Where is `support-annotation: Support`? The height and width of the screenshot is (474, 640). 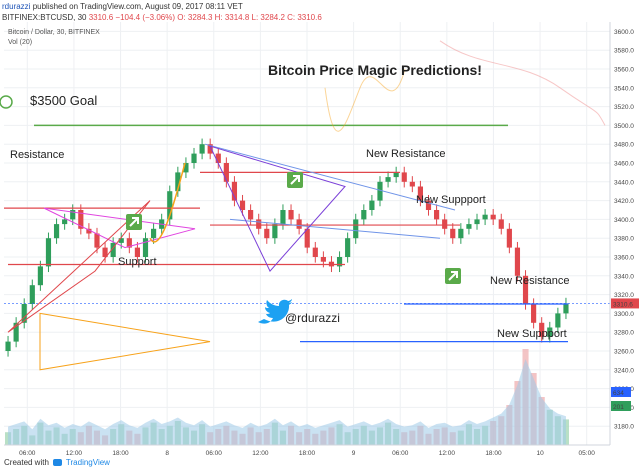
support-annotation: Support is located at coordinates (137, 262).